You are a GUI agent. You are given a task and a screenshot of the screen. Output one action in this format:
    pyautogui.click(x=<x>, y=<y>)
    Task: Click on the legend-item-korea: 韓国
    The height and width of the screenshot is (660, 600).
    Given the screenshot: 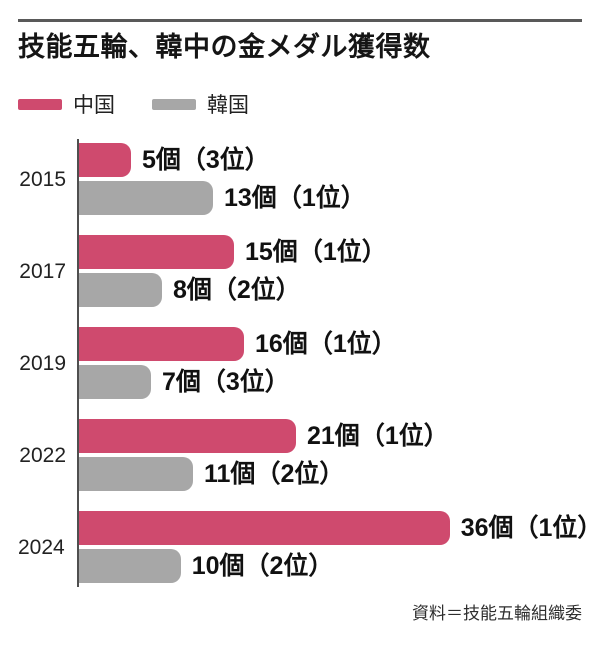 What is the action you would take?
    pyautogui.click(x=200, y=104)
    